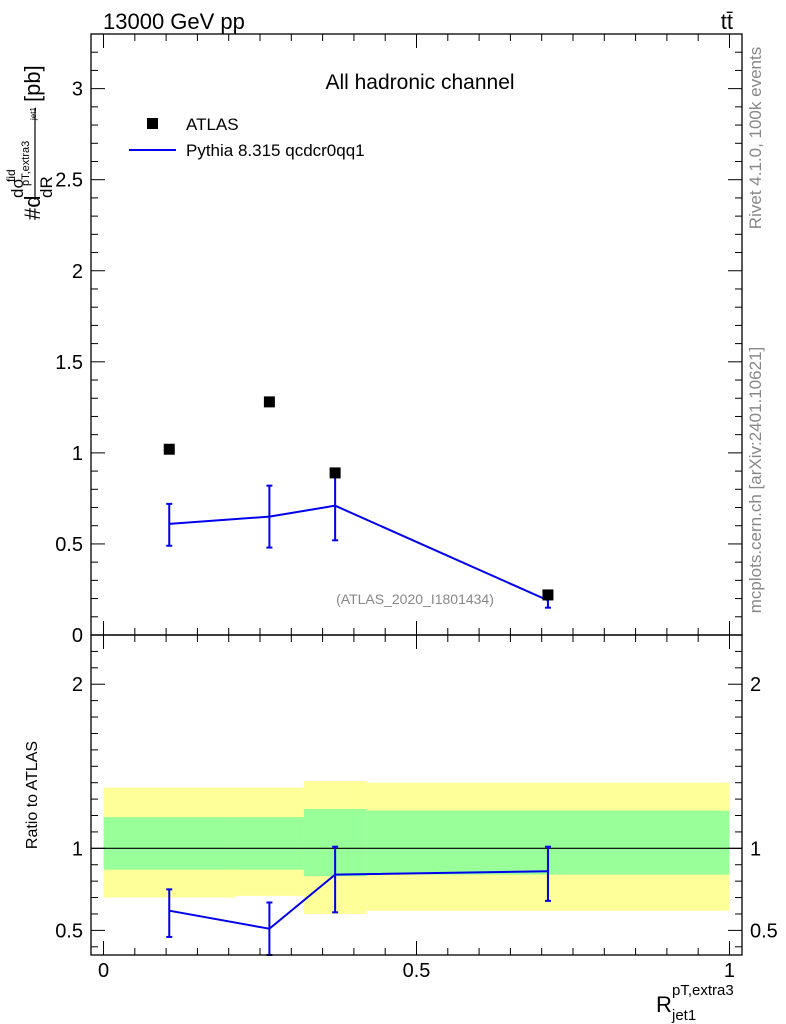 The width and height of the screenshot is (786, 1024). Describe the element at coordinates (77, 90) in the screenshot. I see `main-ytick-label: 3` at that location.